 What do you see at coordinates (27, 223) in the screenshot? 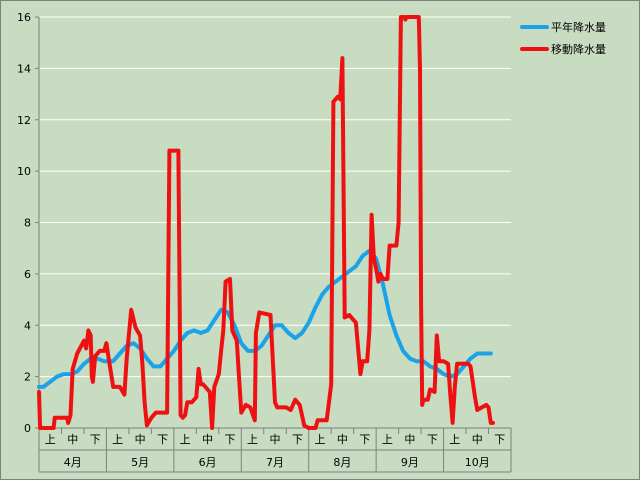
I see `y-tick-label-8: 8` at bounding box center [27, 223].